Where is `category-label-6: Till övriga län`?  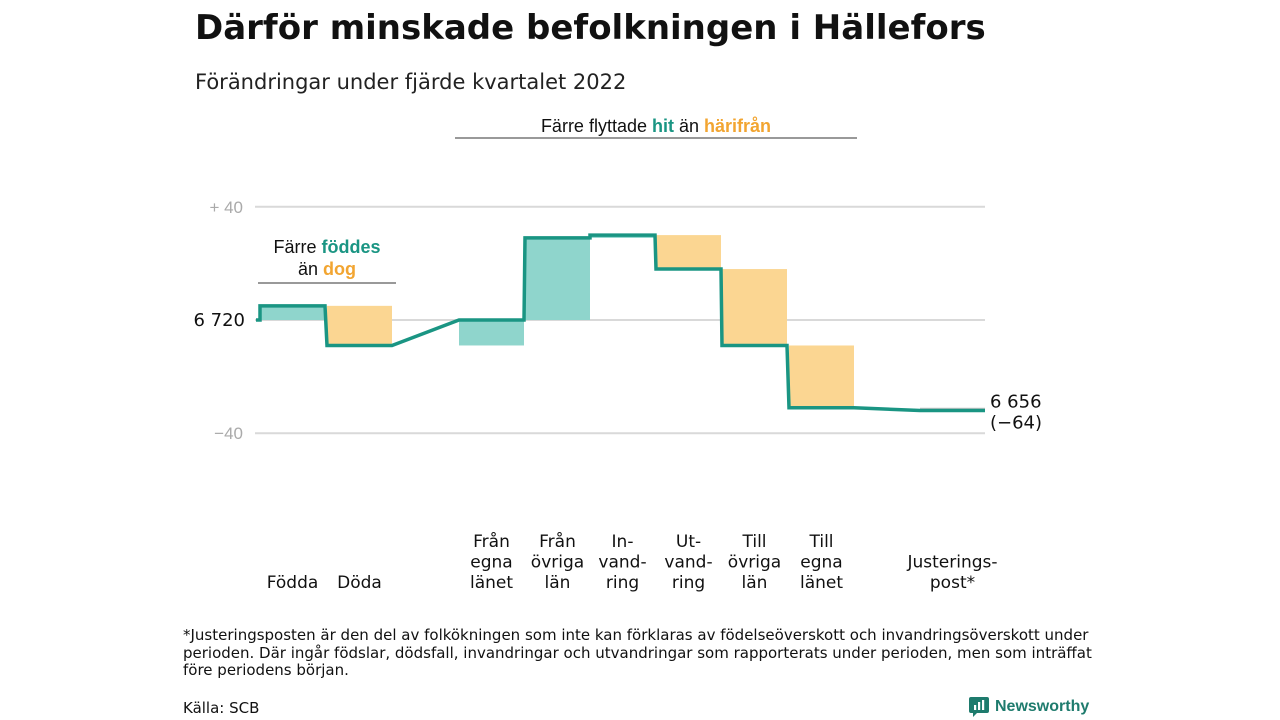
category-label-6: Till övriga län is located at coordinates (754, 562).